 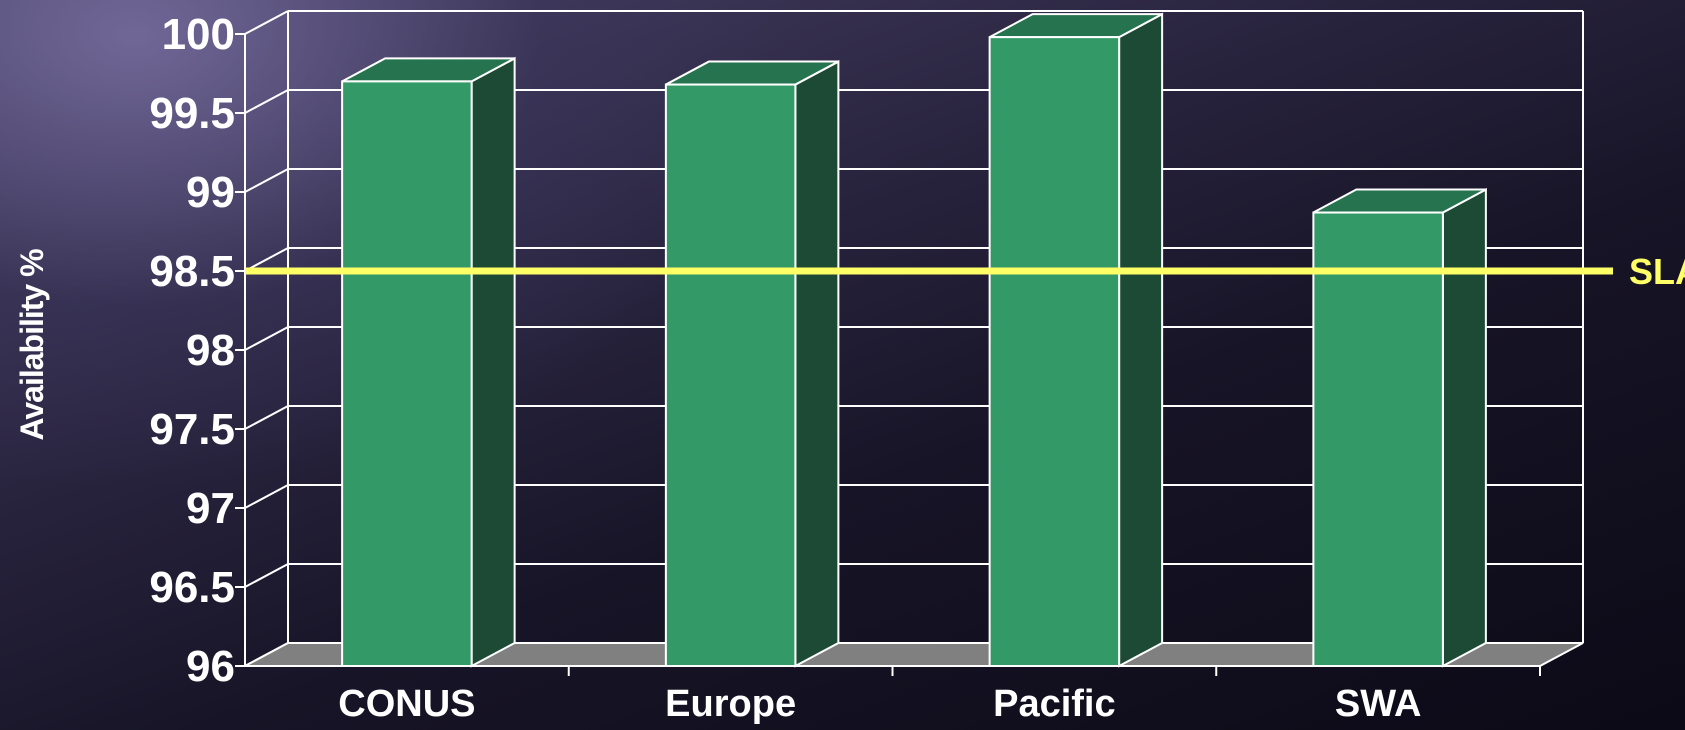 I want to click on bar-europe, so click(x=752, y=363).